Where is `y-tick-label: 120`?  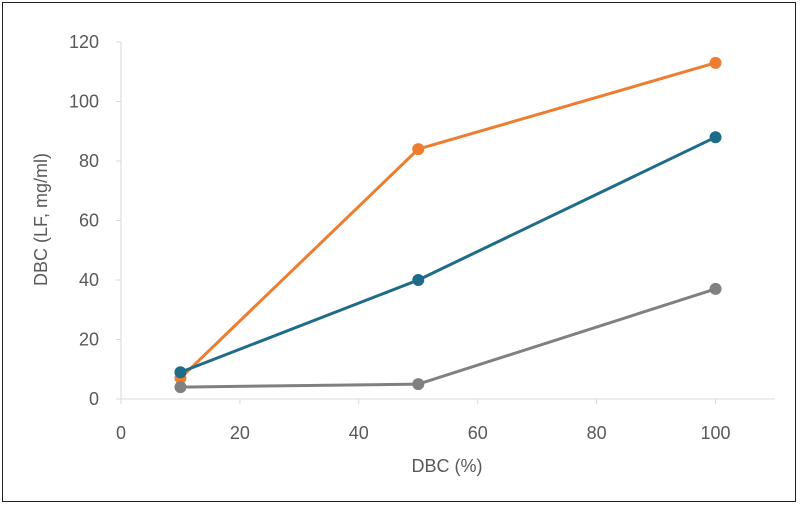
y-tick-label: 120 is located at coordinates (84, 42).